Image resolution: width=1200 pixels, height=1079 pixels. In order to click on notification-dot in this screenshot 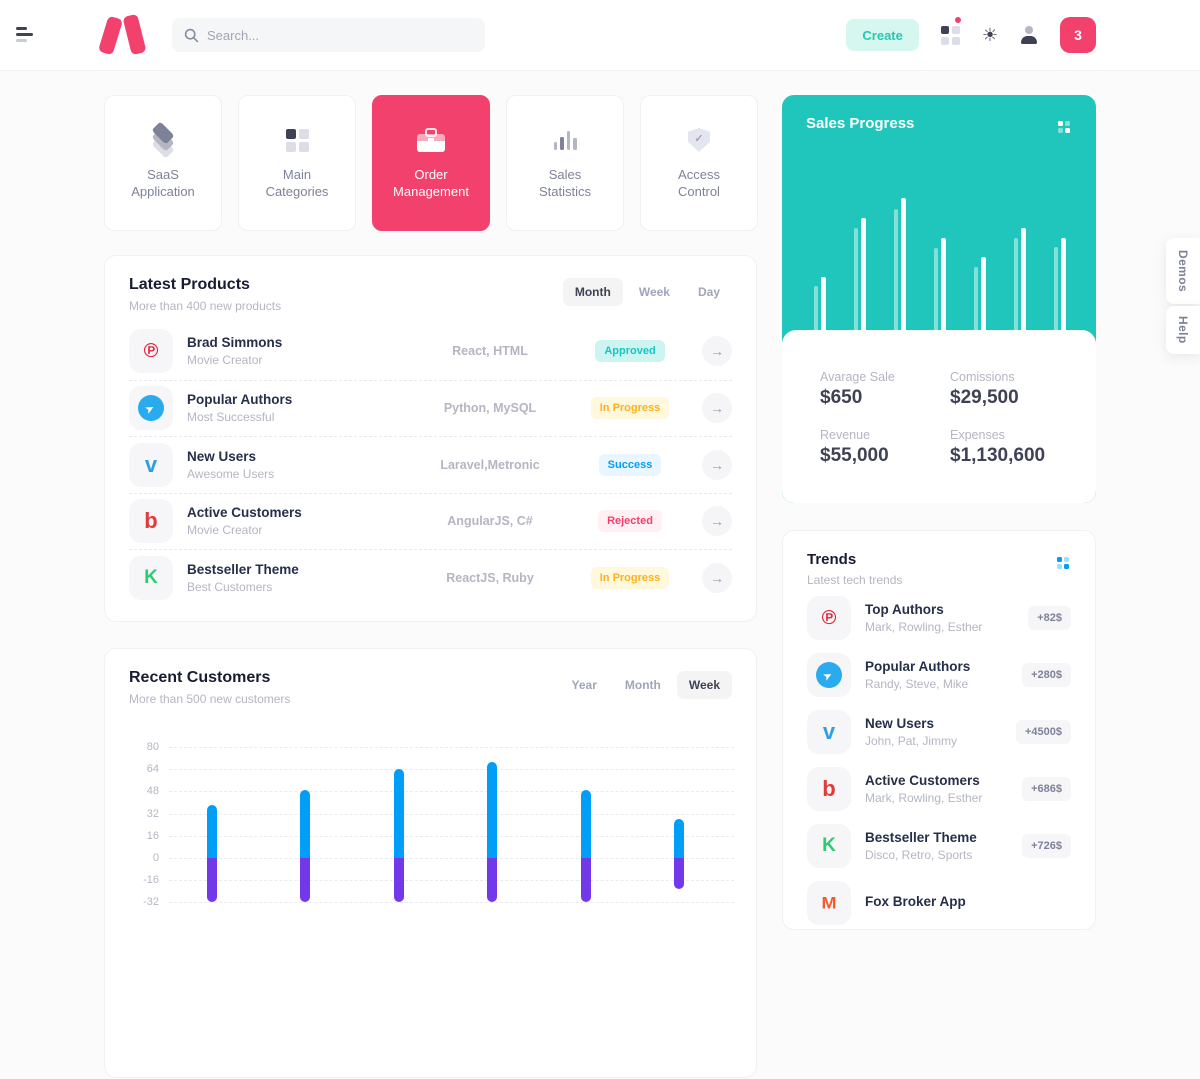, I will do `click(957, 19)`.